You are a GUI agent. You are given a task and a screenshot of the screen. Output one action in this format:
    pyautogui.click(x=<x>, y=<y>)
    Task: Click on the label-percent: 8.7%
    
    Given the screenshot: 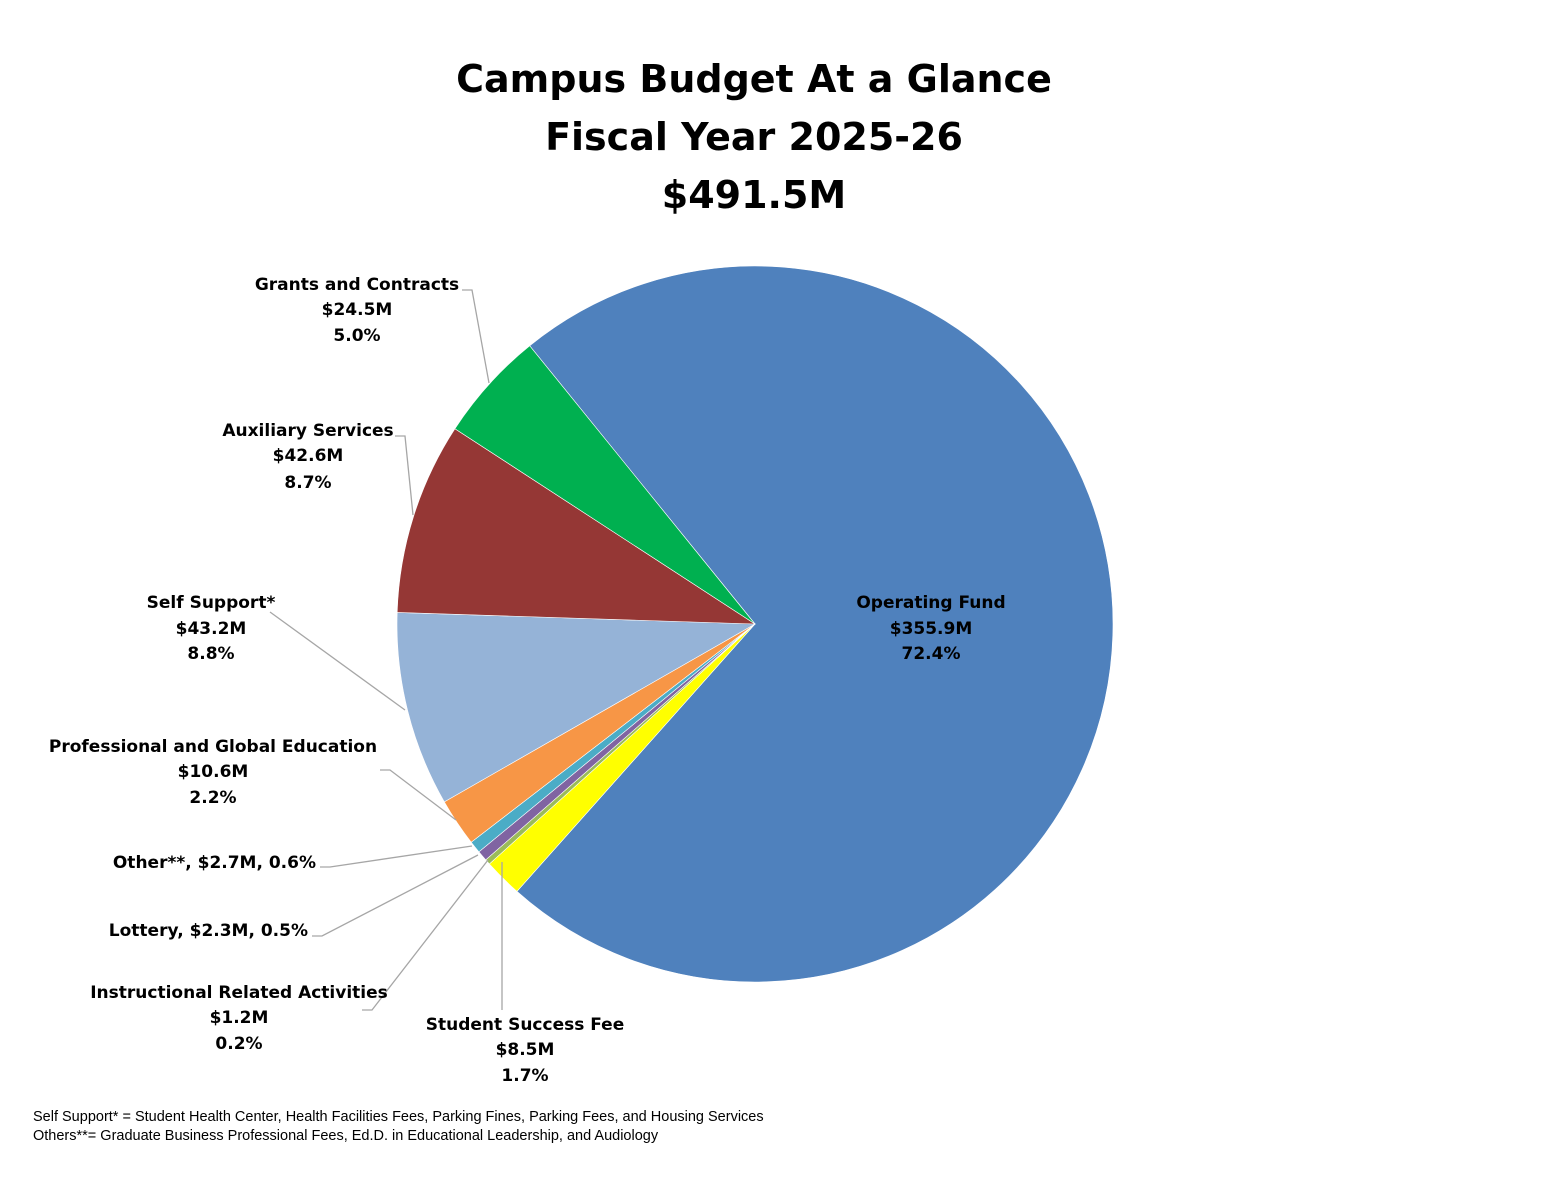 What is the action you would take?
    pyautogui.click(x=307, y=483)
    